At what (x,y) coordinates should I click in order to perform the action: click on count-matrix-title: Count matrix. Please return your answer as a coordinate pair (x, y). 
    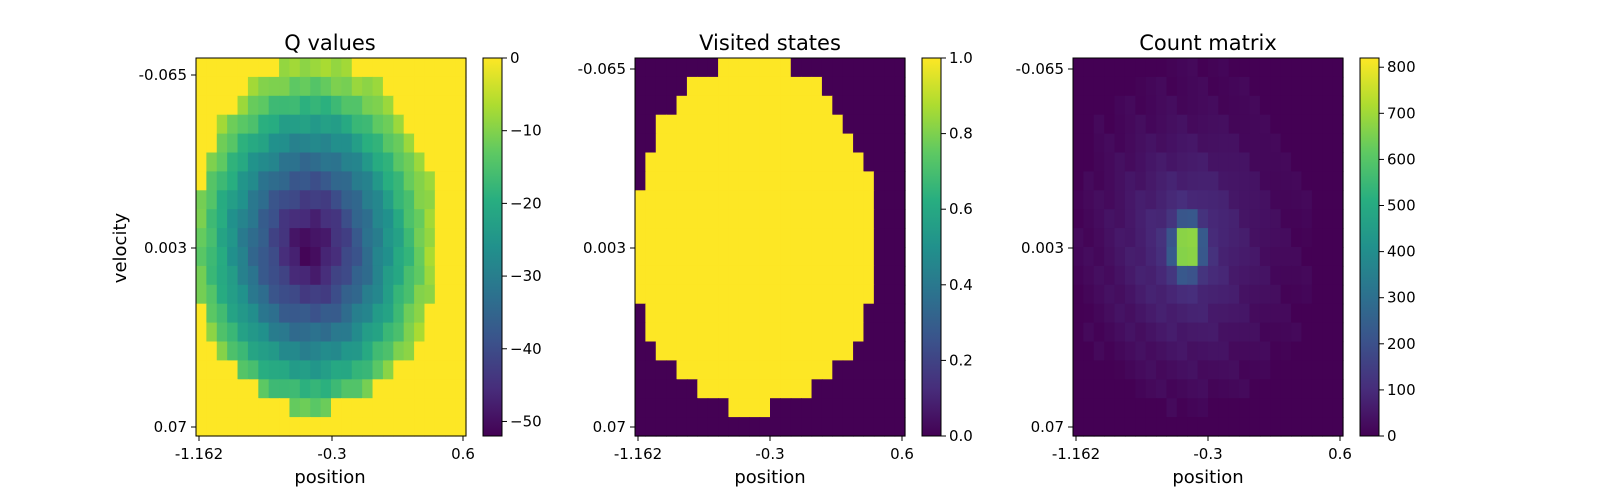
    Looking at the image, I should click on (1208, 43).